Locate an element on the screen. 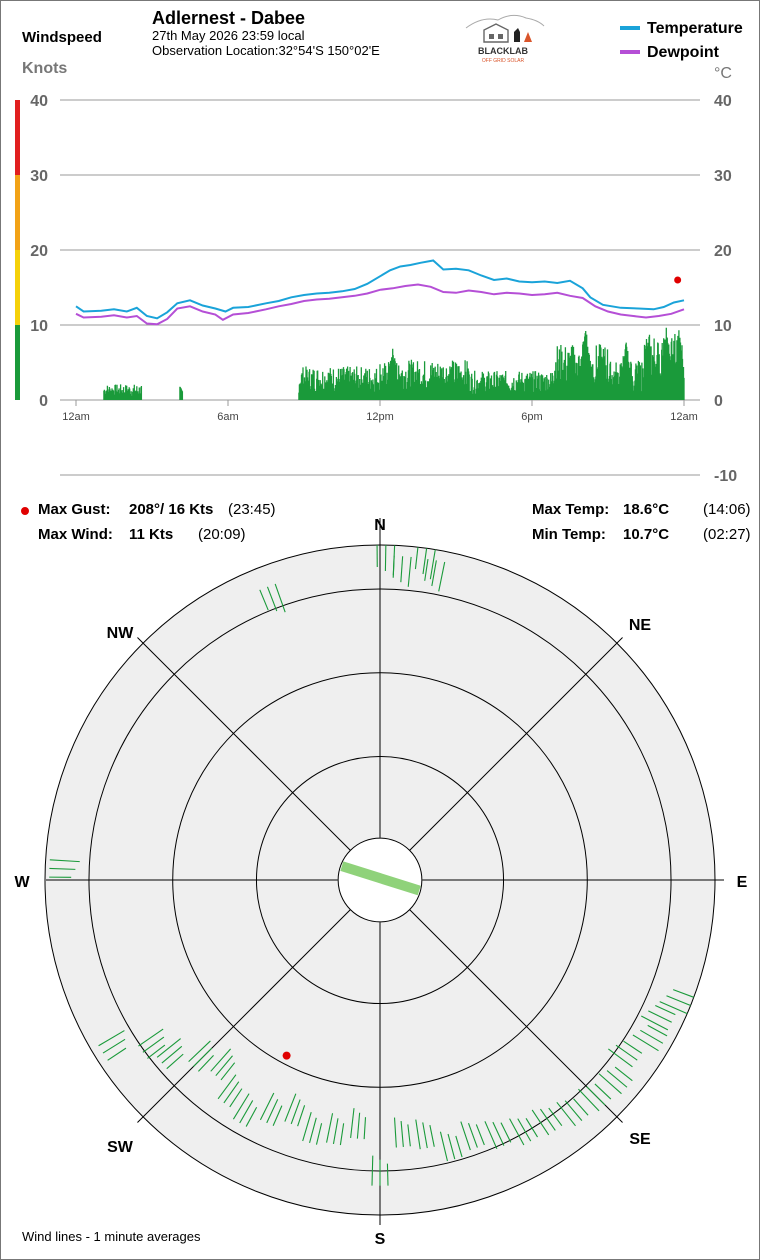 Image resolution: width=760 pixels, height=1260 pixels. temperature-line is located at coordinates (380, 289).